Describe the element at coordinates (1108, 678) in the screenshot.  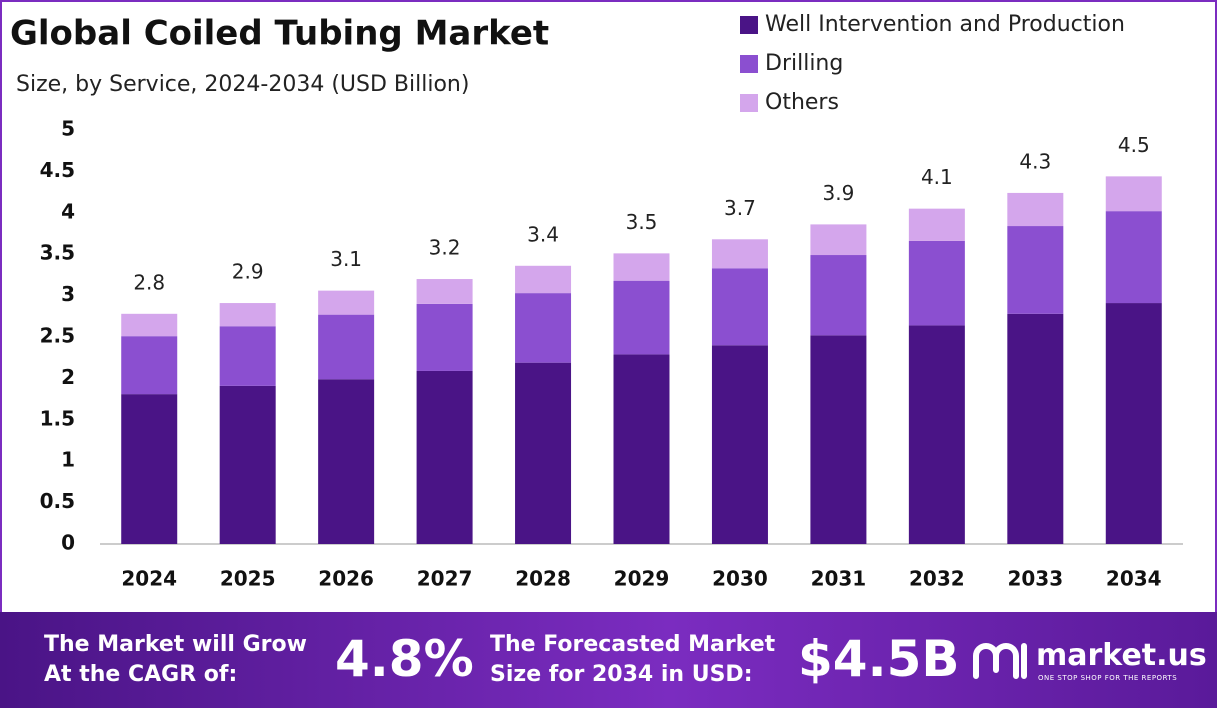
I see `tagline: ONE STOP SHOP FOR THE REPORTS` at that location.